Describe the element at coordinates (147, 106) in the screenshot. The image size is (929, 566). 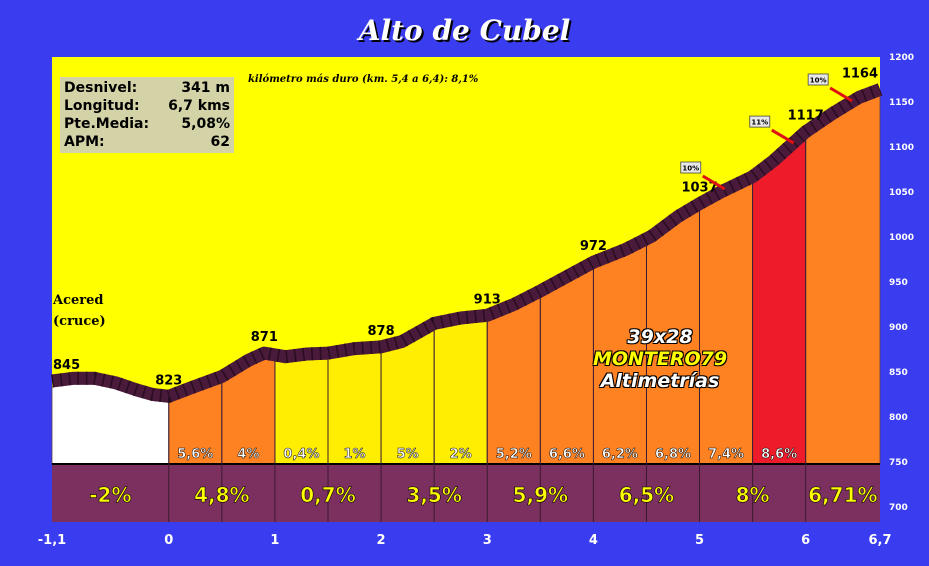
I see `stat-row-longitud: Longitud: 6,7 kms` at that location.